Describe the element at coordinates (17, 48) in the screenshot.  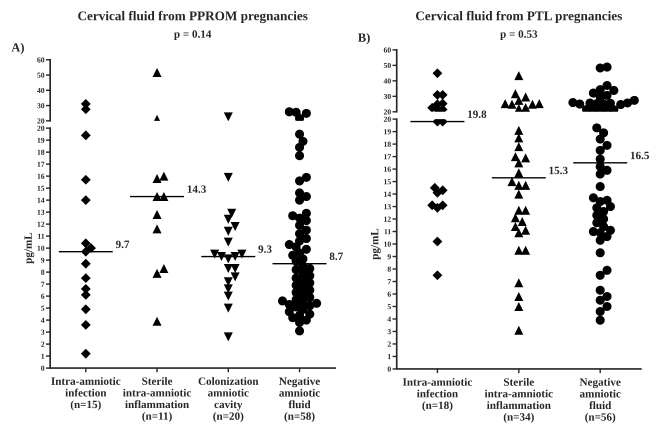
I see `text: A)` at that location.